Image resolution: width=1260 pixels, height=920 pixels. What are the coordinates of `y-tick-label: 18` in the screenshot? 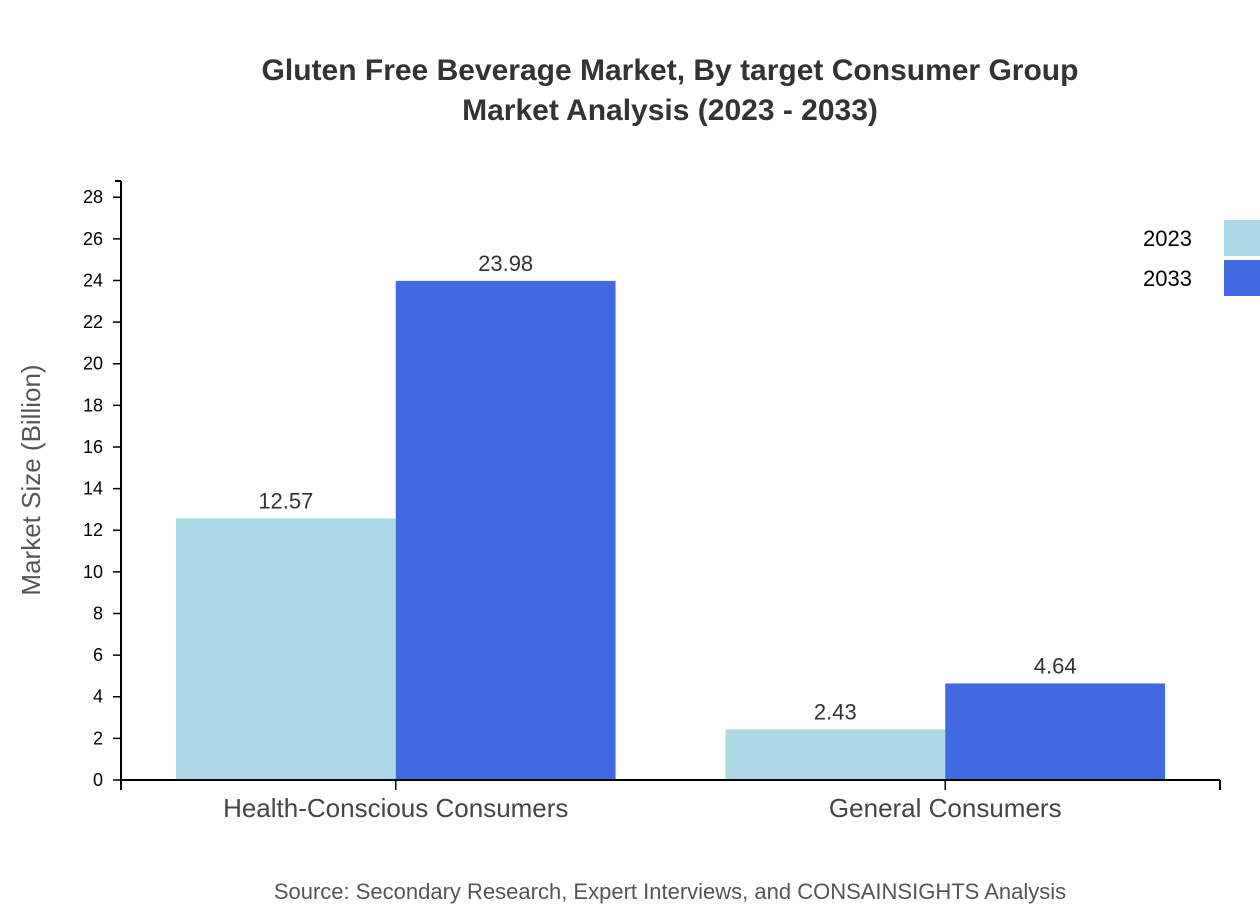 It's located at (93, 405).